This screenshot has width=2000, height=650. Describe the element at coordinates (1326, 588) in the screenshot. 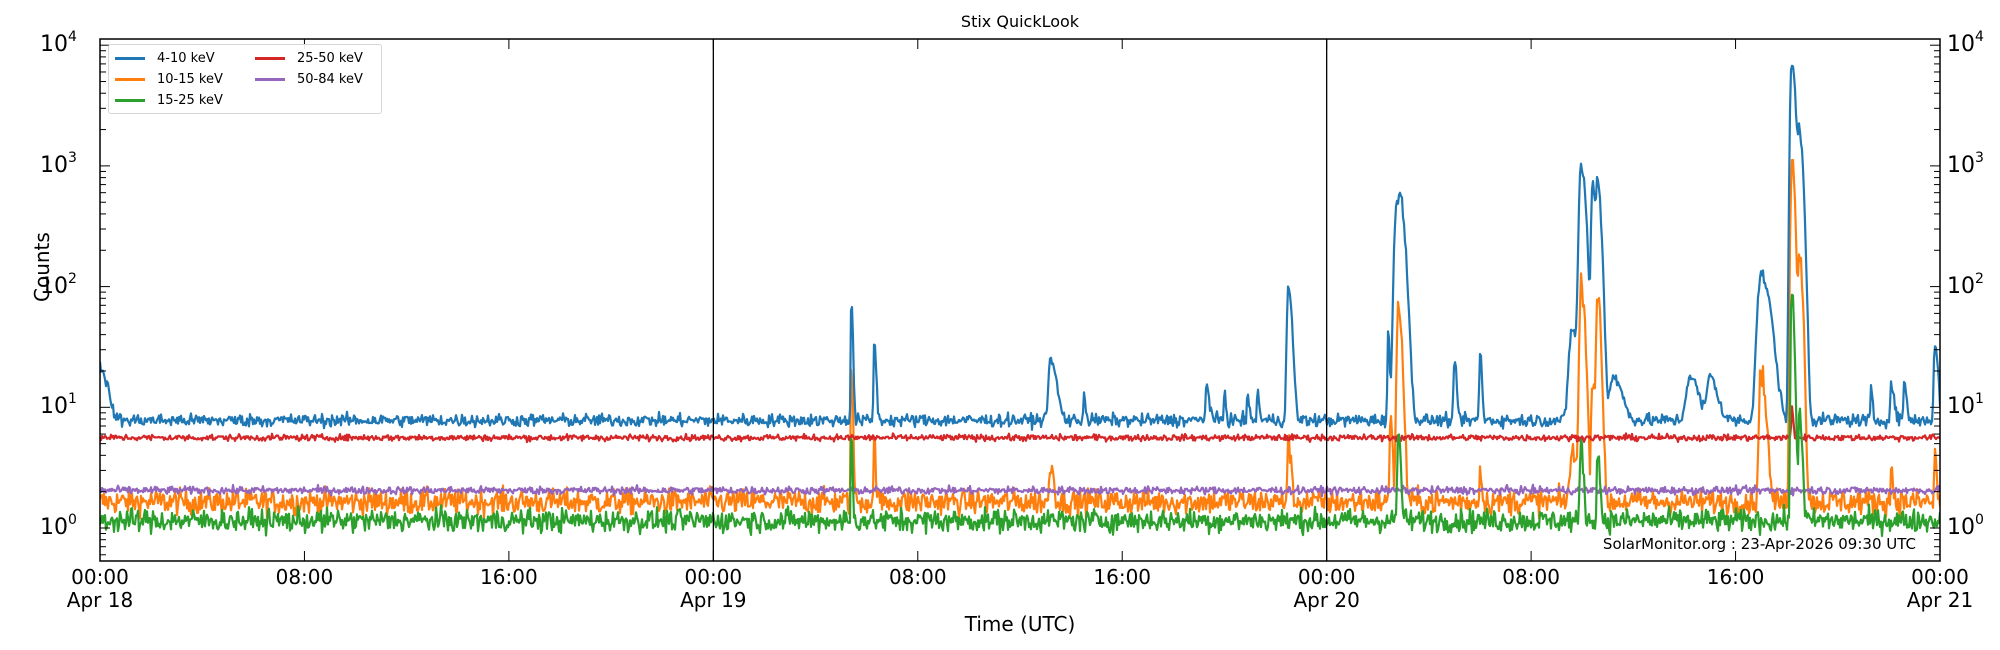

I see `x-tick-label: 00:00 Apr 20` at that location.